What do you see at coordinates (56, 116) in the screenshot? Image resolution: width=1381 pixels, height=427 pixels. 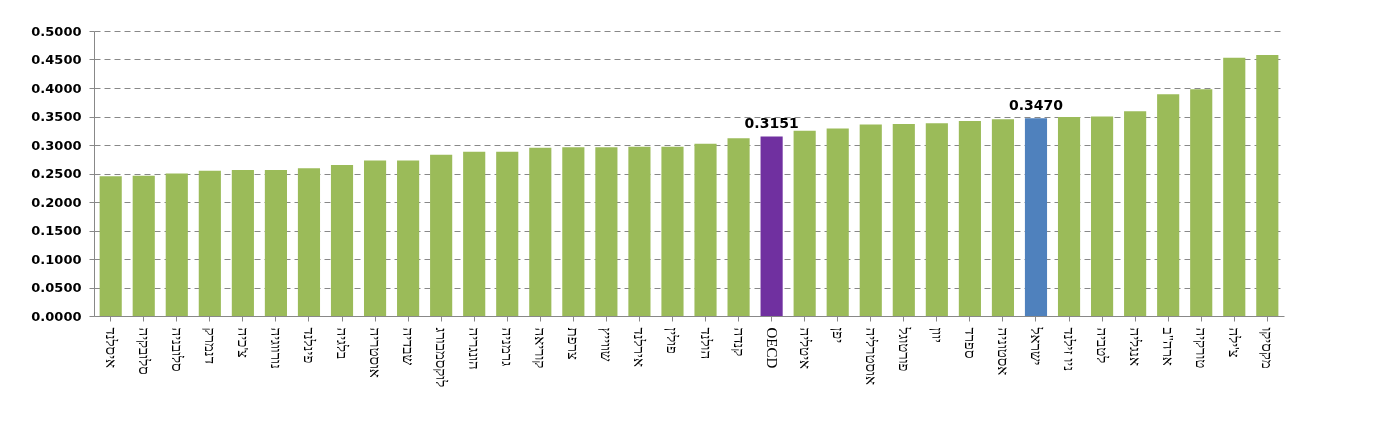 I see `y-tick-label: 0.3500` at bounding box center [56, 116].